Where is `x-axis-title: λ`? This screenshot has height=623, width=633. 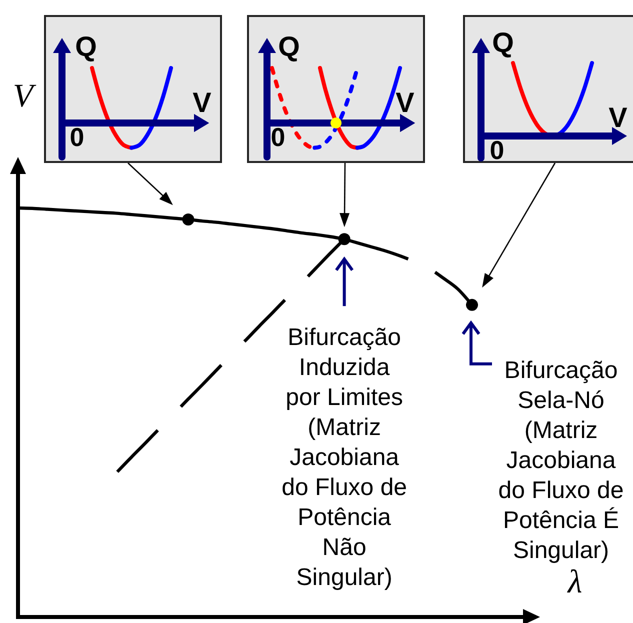 x-axis-title: λ is located at coordinates (575, 582).